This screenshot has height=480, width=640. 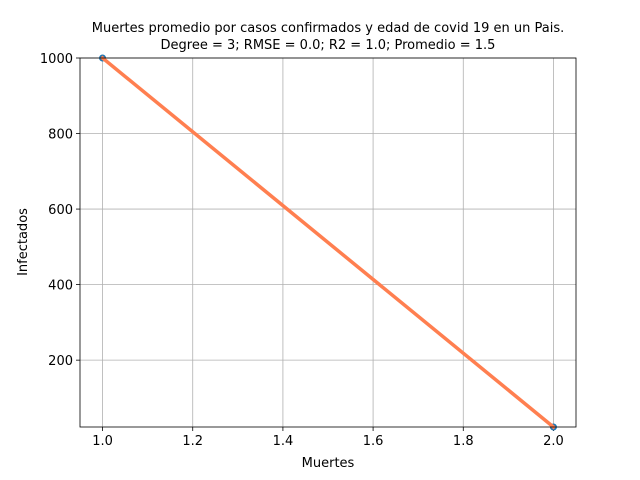 I want to click on y-axis-label: Infectados, so click(x=23, y=242).